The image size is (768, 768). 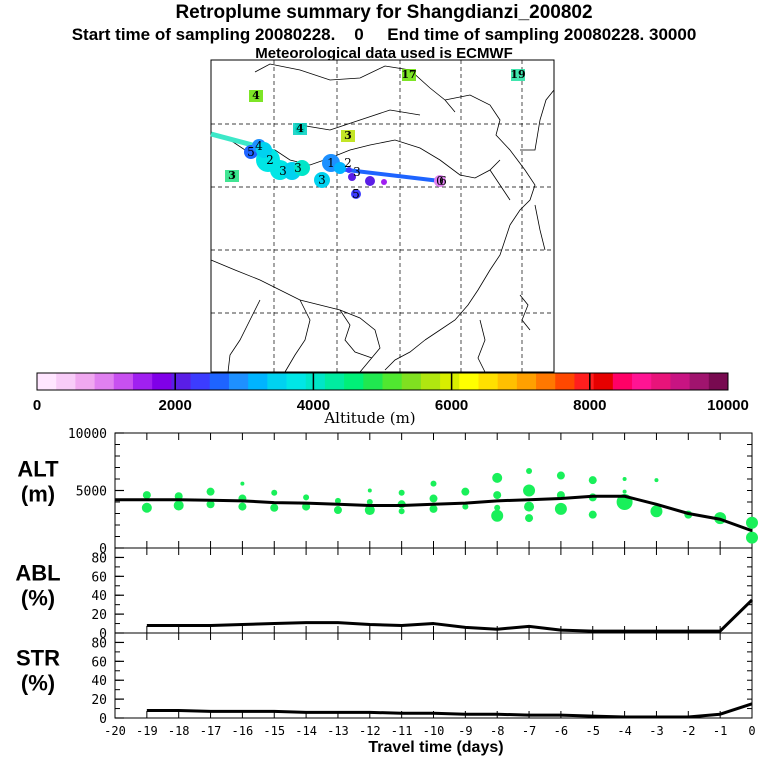 I want to click on trajectory-label: 6, so click(x=443, y=181).